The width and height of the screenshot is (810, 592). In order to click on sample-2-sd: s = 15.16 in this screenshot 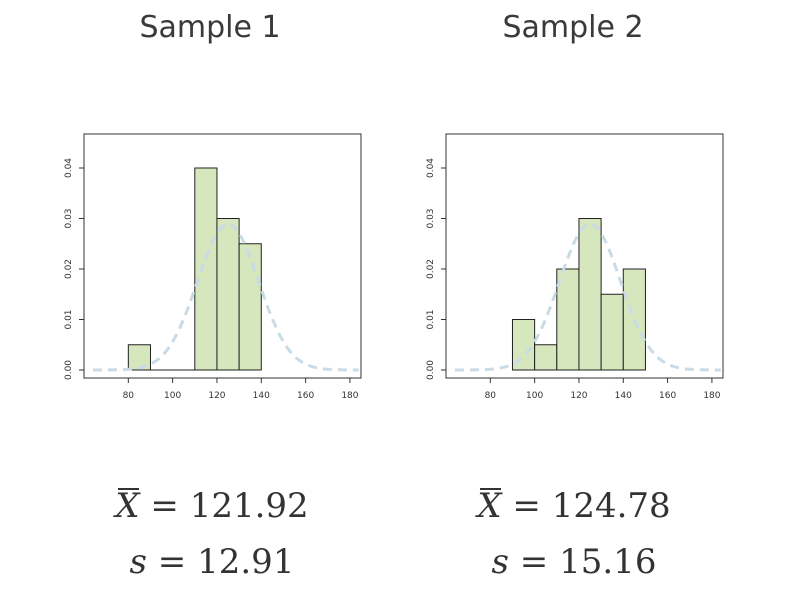, I will do `click(574, 562)`.